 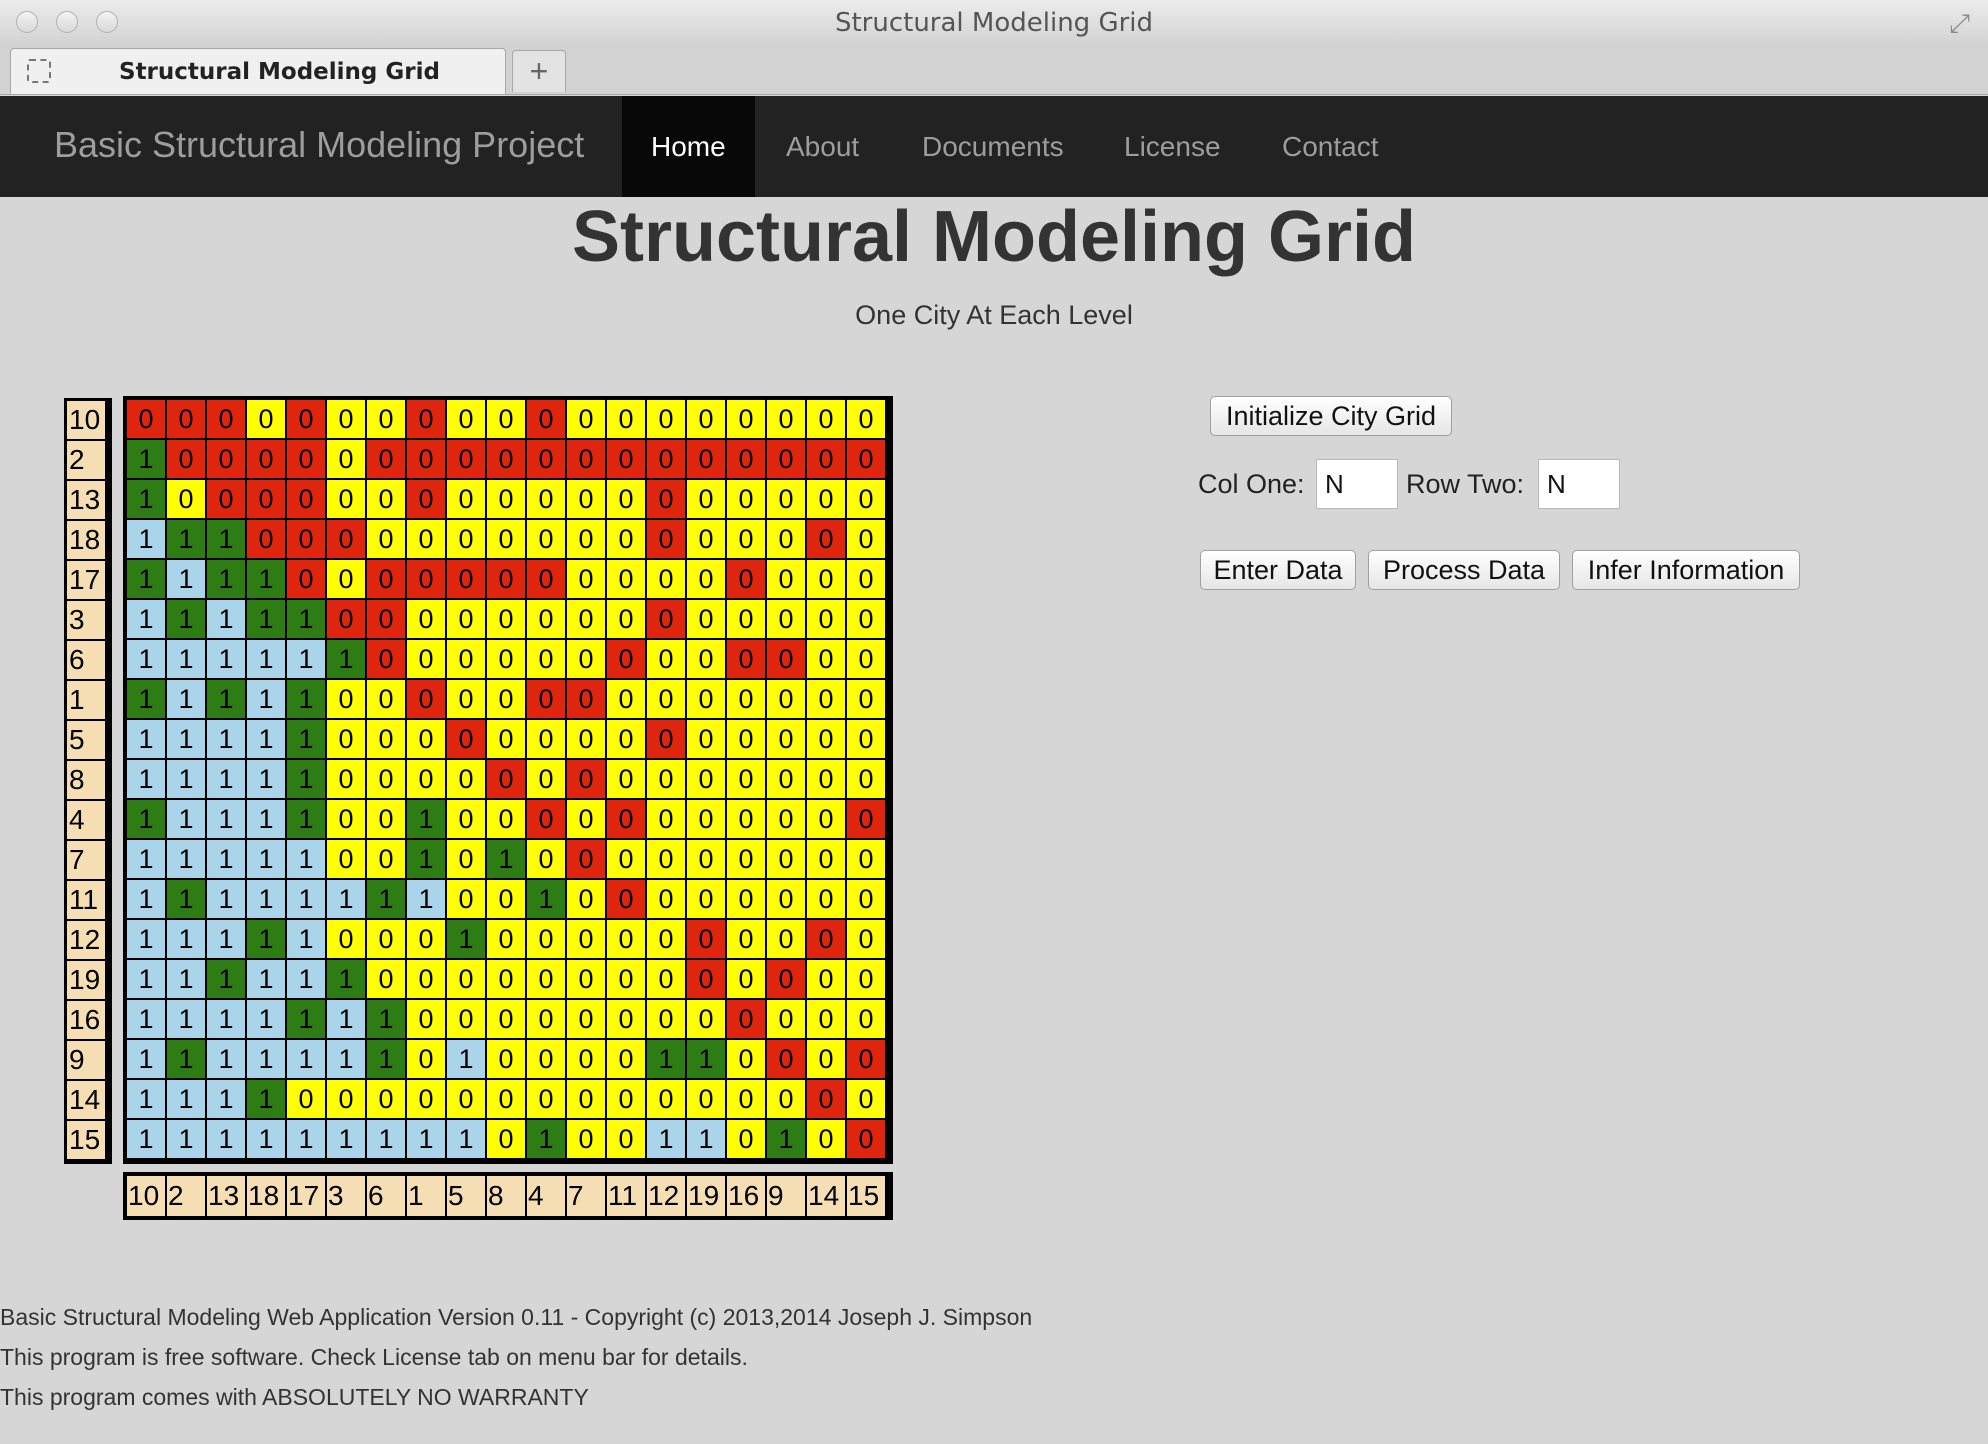 I want to click on enter-data-button: Enter Data, so click(x=1278, y=570).